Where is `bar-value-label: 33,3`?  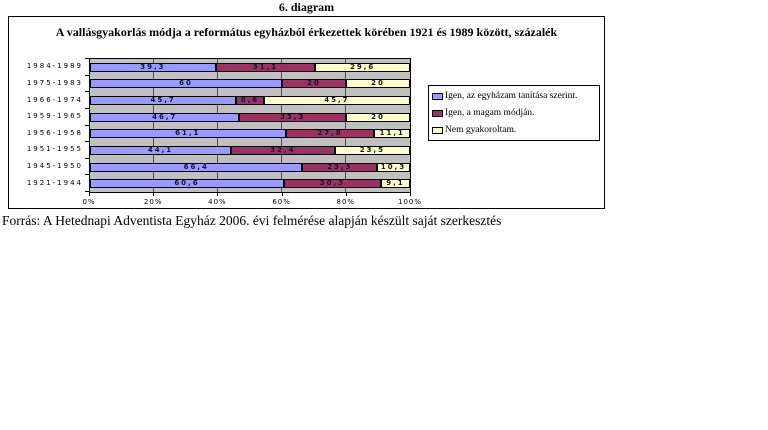
bar-value-label: 33,3 is located at coordinates (293, 116).